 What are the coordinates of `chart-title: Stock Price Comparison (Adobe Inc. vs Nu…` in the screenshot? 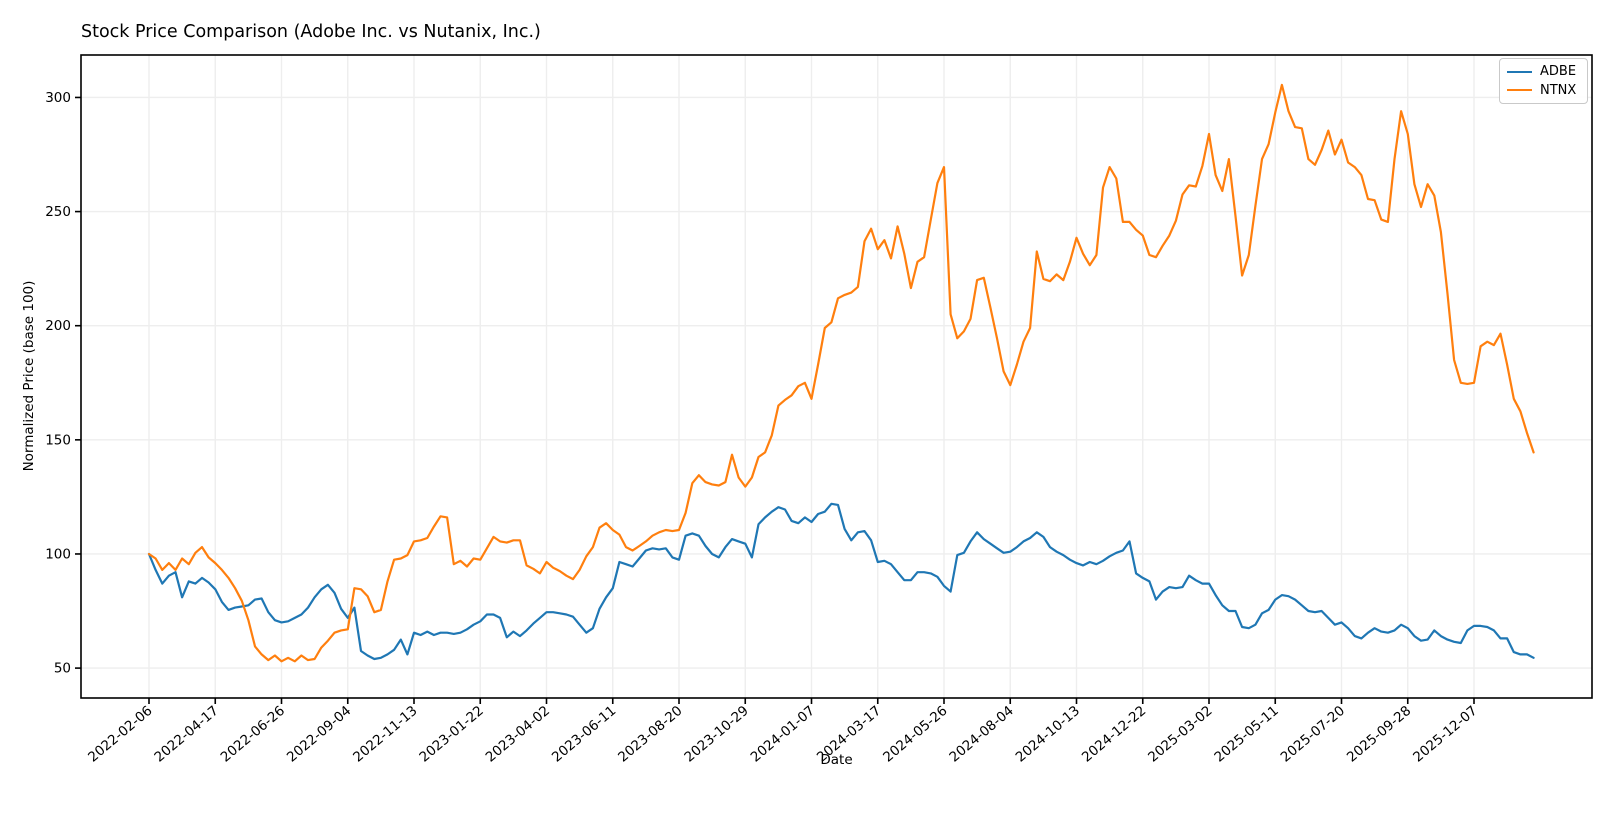 It's located at (311, 32).